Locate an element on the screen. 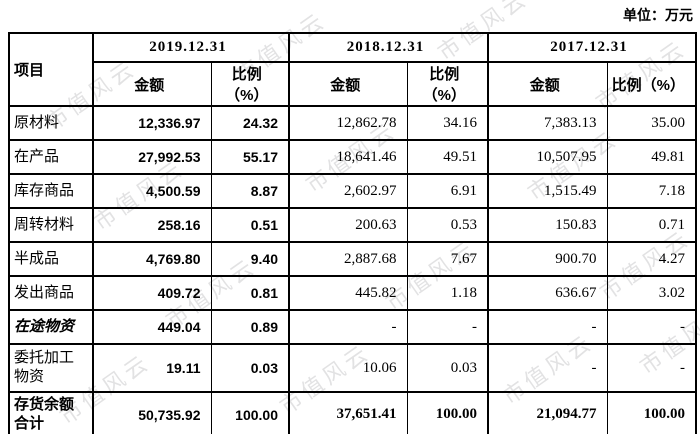  row-label: 在途物资 is located at coordinates (51, 327).